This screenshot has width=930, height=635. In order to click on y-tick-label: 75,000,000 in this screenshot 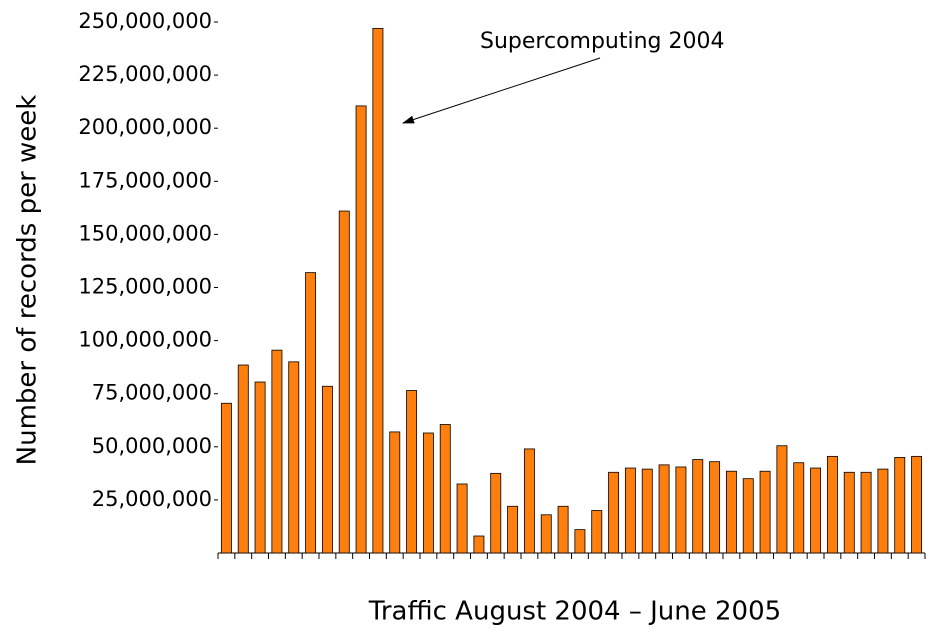, I will do `click(152, 393)`.